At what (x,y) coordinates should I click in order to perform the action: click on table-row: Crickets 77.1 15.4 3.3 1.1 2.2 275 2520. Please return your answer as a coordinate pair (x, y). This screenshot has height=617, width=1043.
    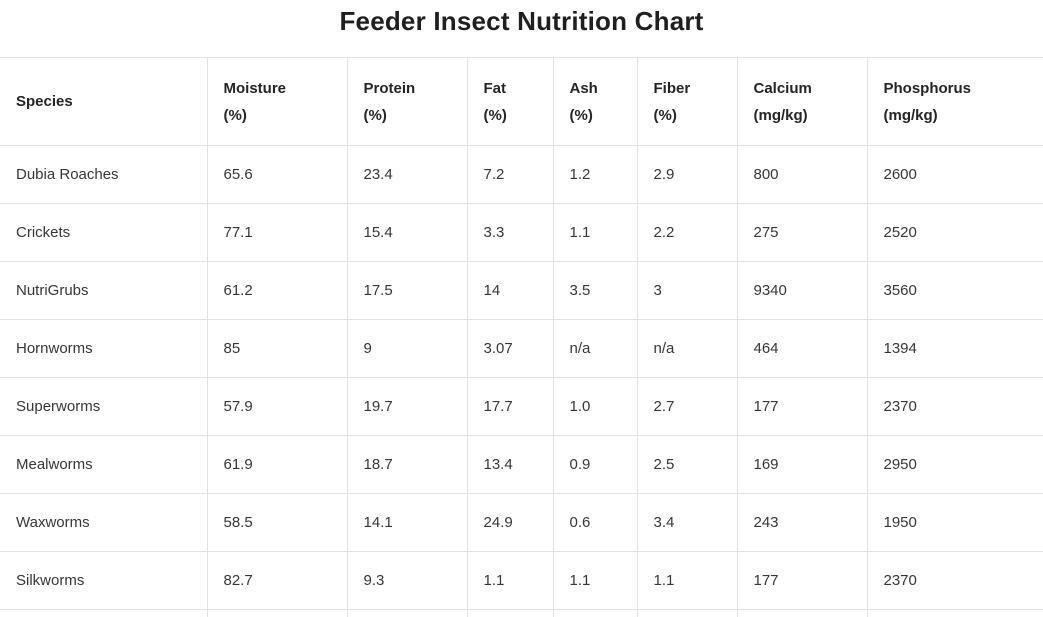
    Looking at the image, I should click on (521, 232).